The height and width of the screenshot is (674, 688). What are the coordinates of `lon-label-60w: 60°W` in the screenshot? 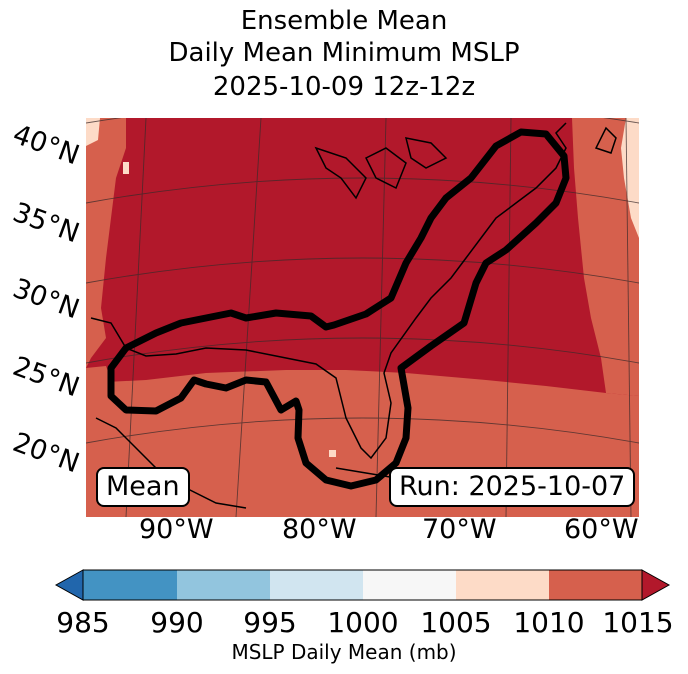 It's located at (601, 529).